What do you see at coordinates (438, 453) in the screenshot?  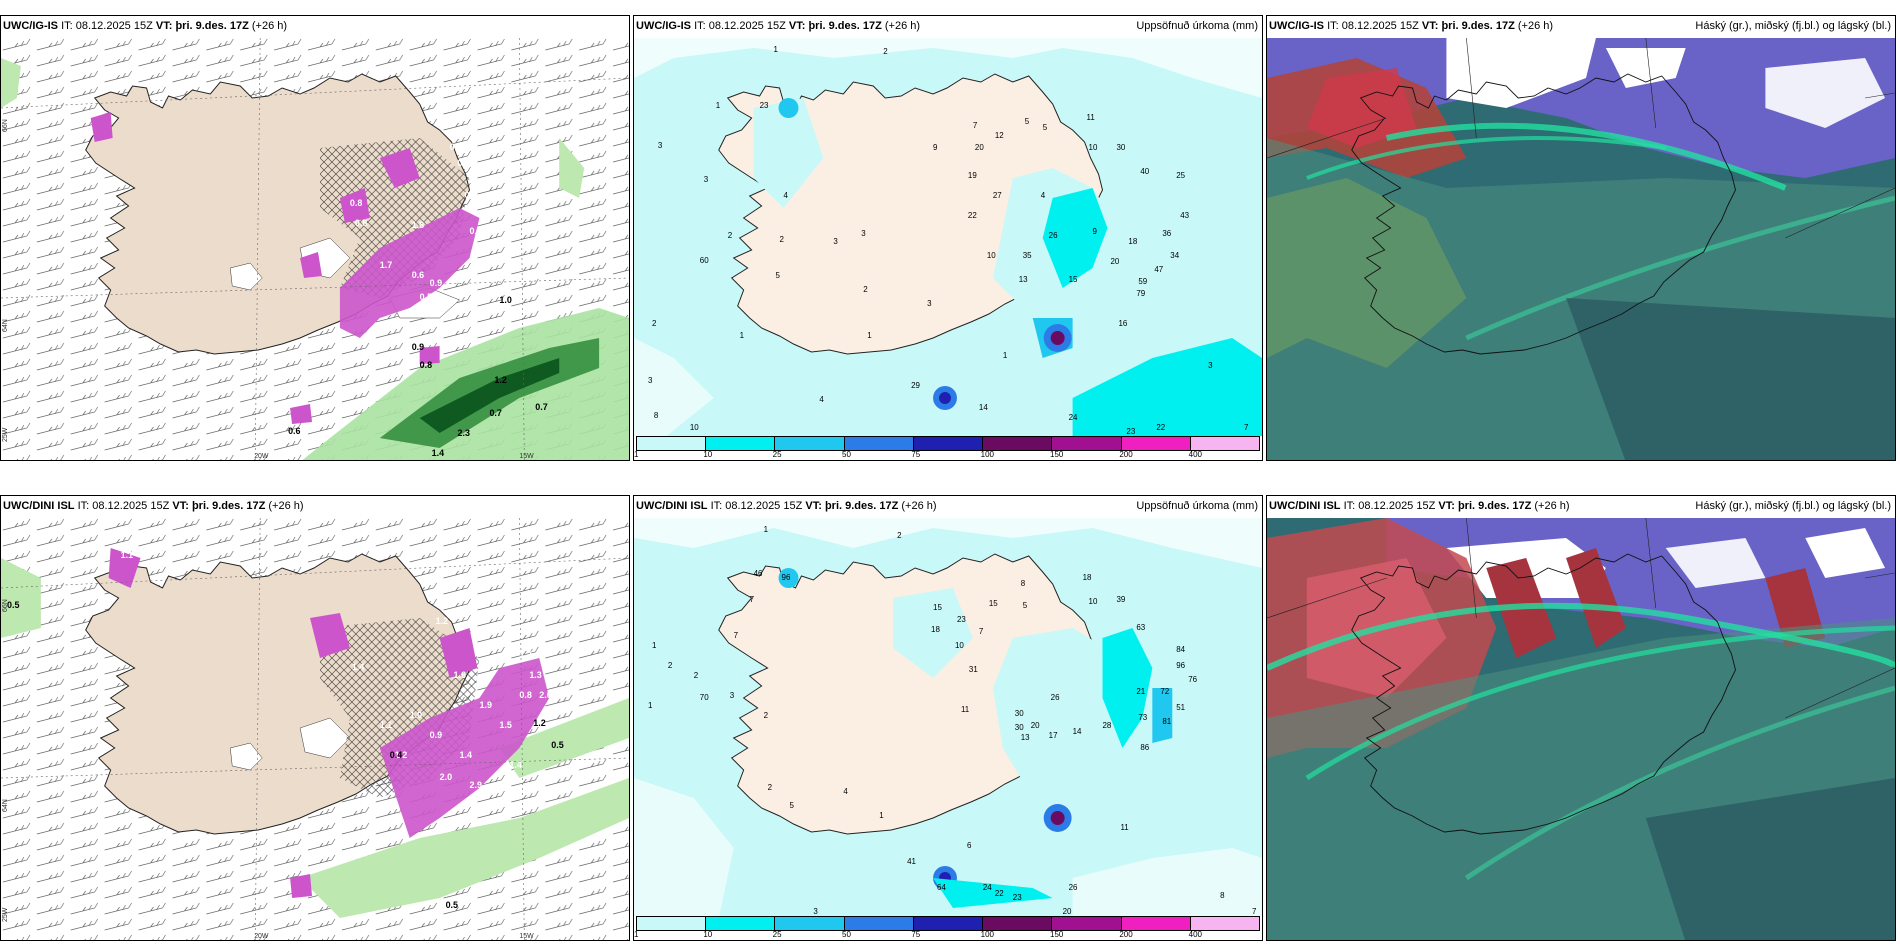 I see `value-label: 1.4` at bounding box center [438, 453].